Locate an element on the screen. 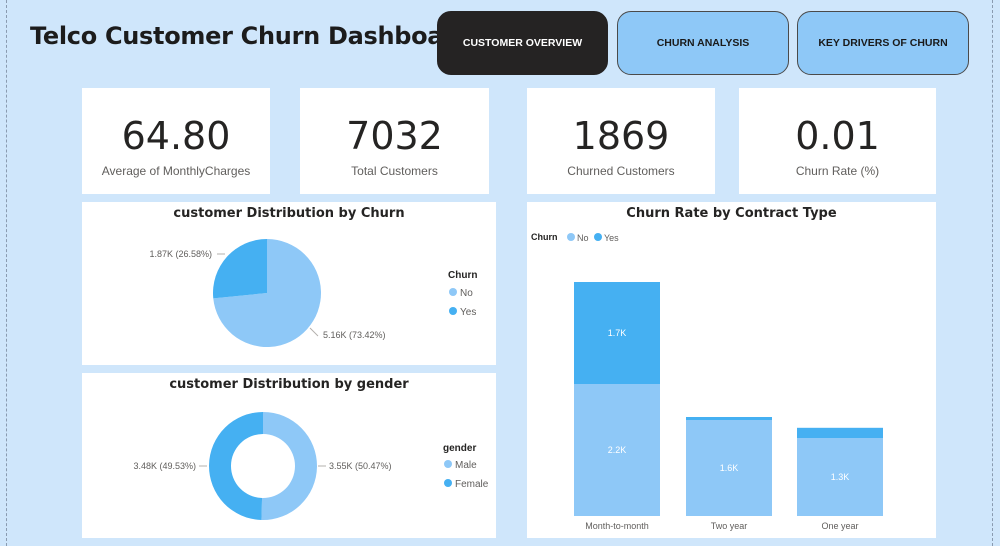 This screenshot has height=546, width=1000. kpi-value: 0.01 is located at coordinates (837, 136).